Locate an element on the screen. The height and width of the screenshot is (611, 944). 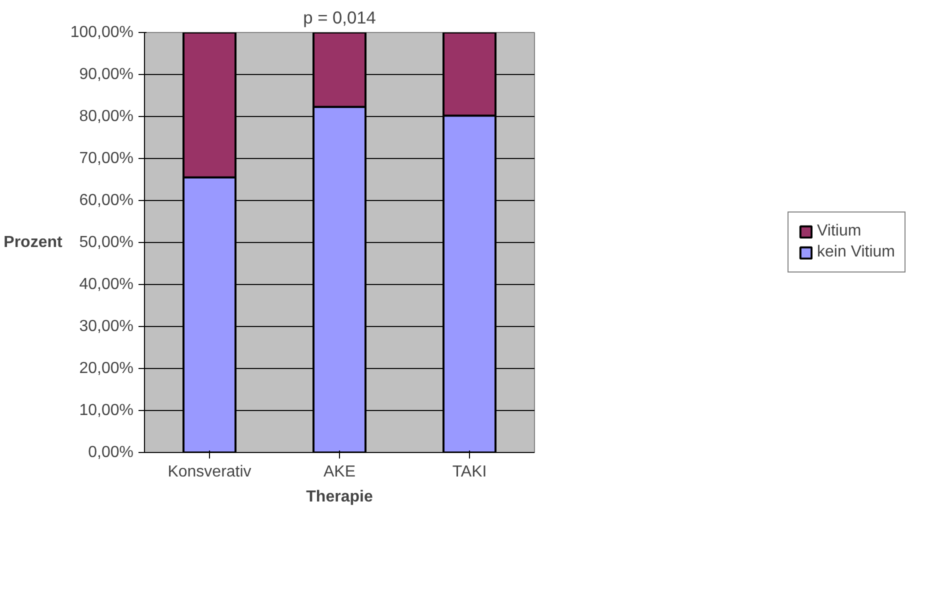
x-tick-label: Konsverativ is located at coordinates (210, 472).